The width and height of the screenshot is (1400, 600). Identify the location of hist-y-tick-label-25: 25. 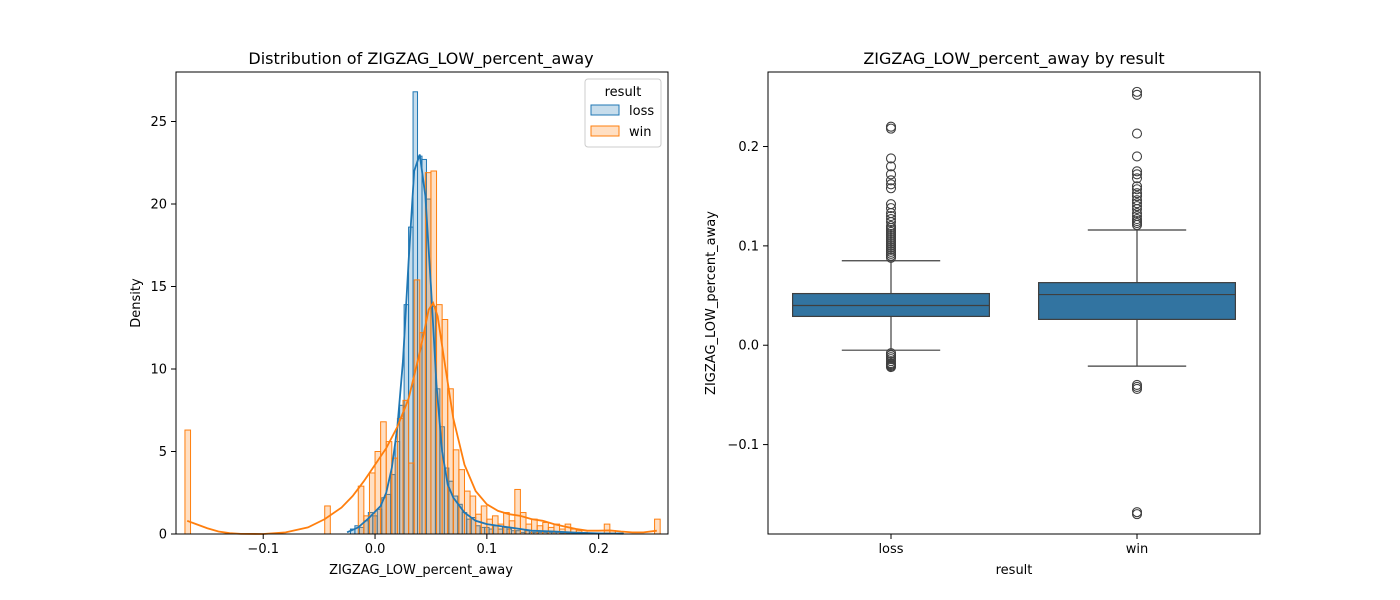
(158, 122).